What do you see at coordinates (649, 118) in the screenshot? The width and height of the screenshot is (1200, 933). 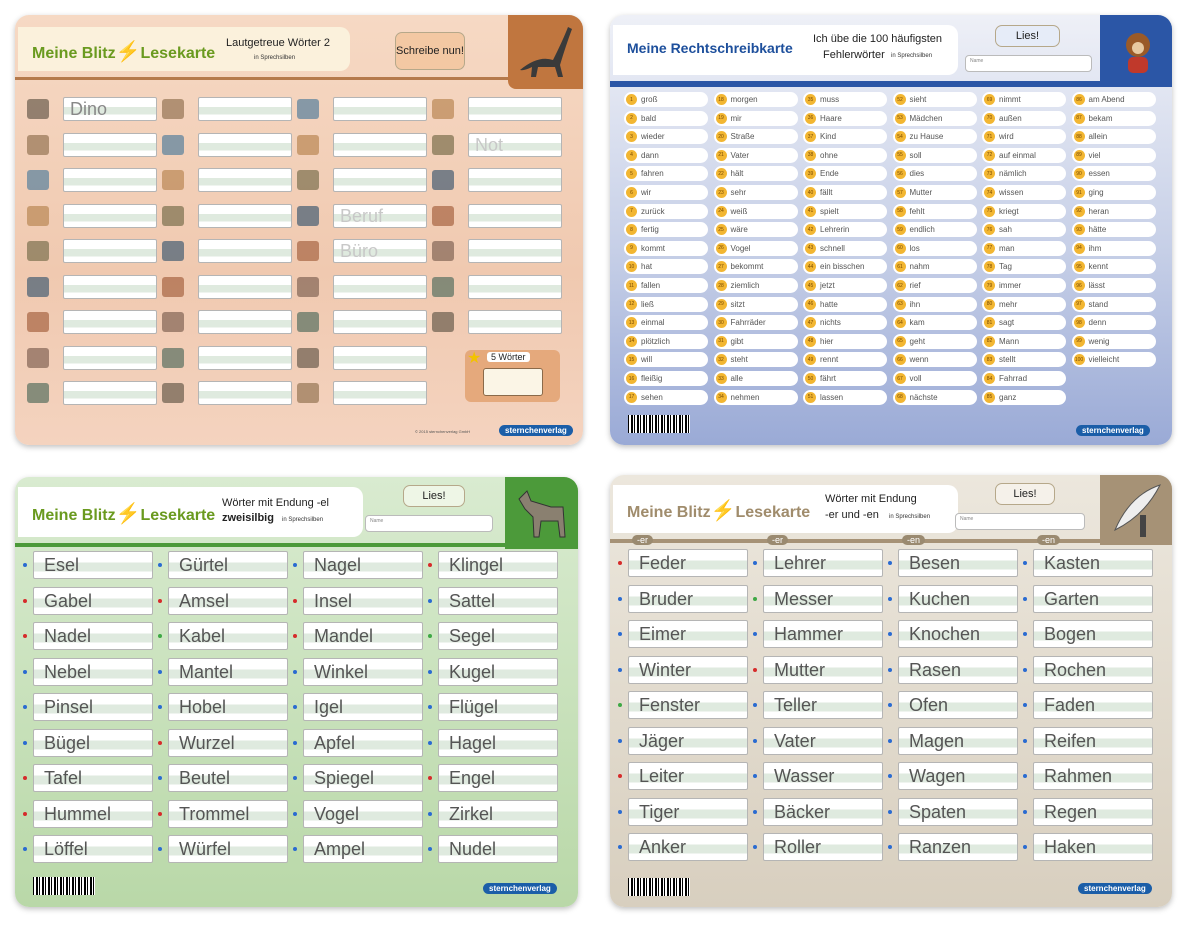 I see `word: bald` at bounding box center [649, 118].